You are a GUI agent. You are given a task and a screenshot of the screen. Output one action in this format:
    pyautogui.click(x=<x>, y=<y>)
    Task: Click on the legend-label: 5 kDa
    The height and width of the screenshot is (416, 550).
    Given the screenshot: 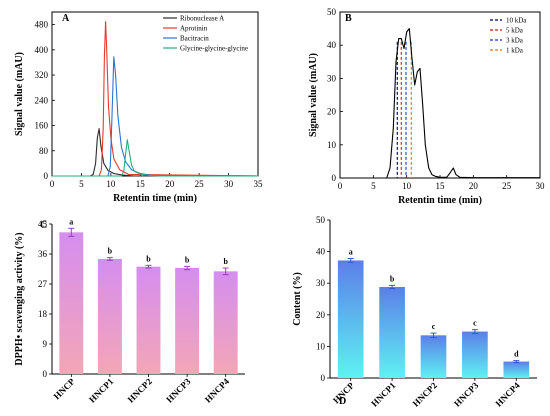 What is the action you would take?
    pyautogui.click(x=515, y=31)
    